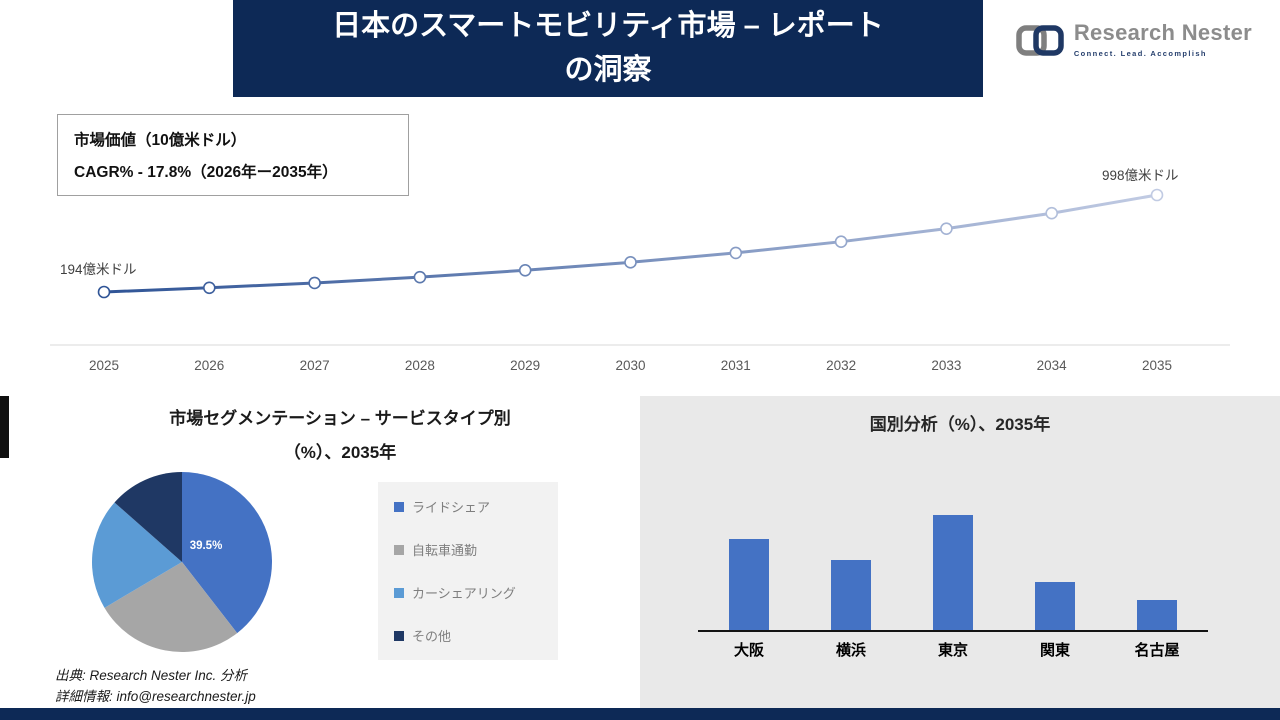 Image resolution: width=1280 pixels, height=720 pixels. Describe the element at coordinates (960, 424) in the screenshot. I see `bar-chart-title: 国別分析（%）、2035年` at that location.